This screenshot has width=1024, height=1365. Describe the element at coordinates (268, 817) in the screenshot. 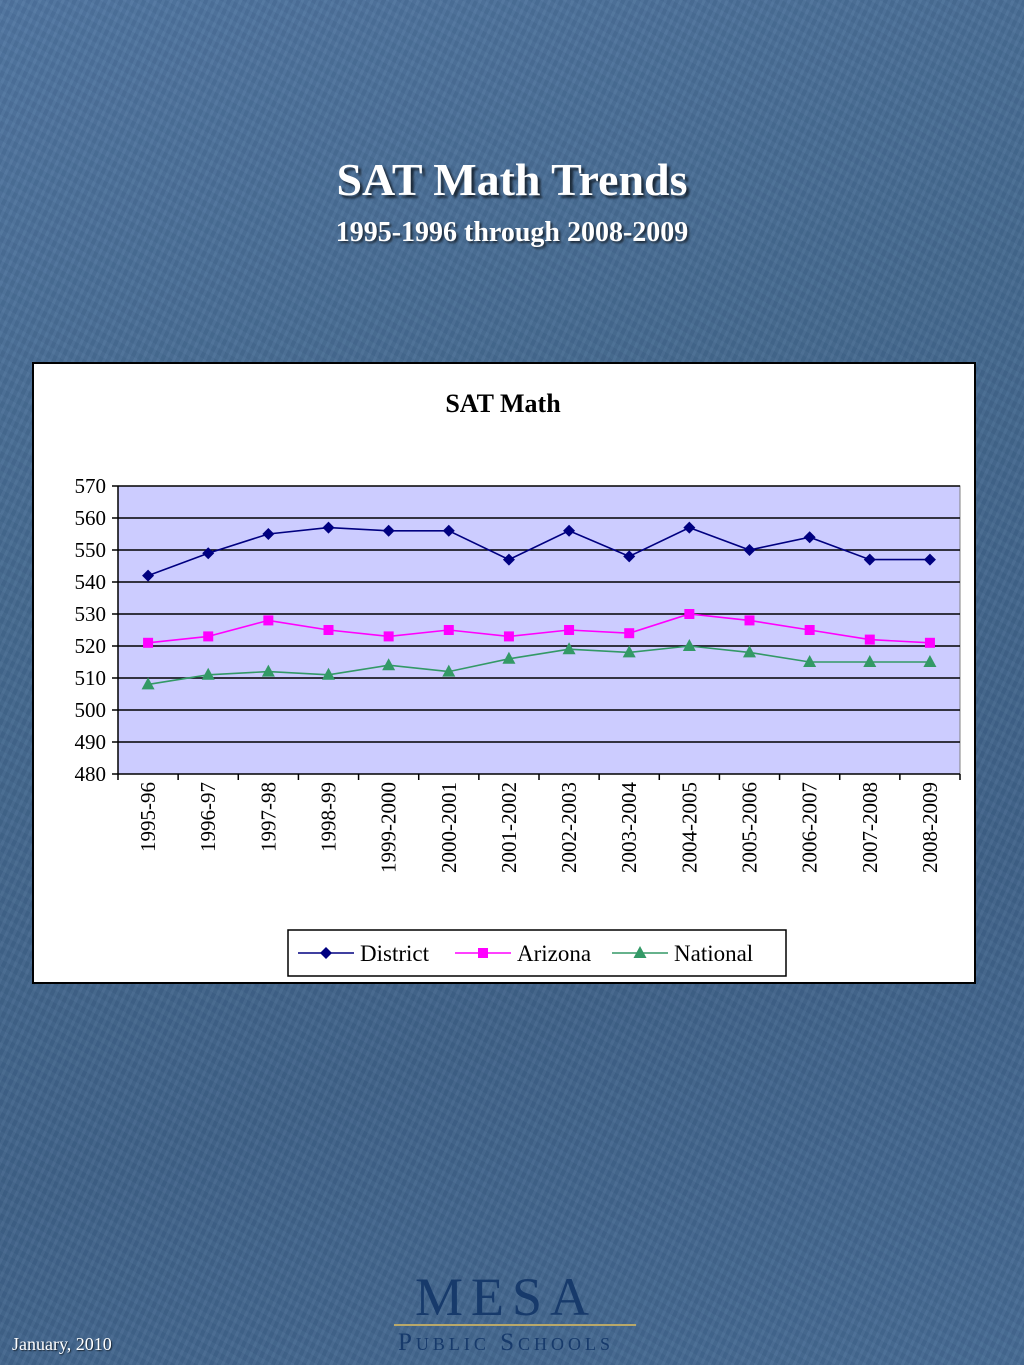

I see `x-tick-label: 1997-98` at that location.